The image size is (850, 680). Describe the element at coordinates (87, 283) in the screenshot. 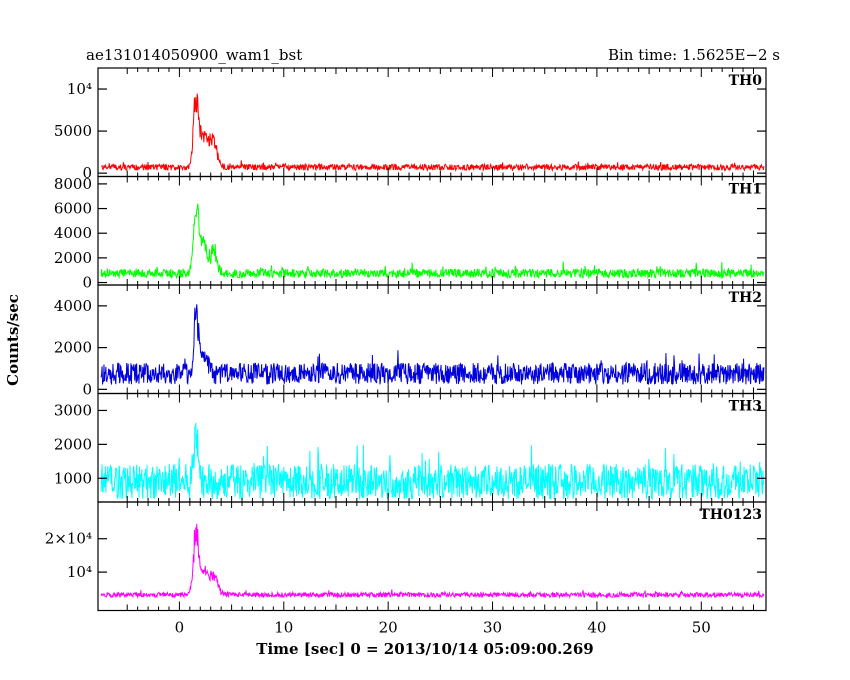

I see `y-tick-label-th1: 0` at that location.